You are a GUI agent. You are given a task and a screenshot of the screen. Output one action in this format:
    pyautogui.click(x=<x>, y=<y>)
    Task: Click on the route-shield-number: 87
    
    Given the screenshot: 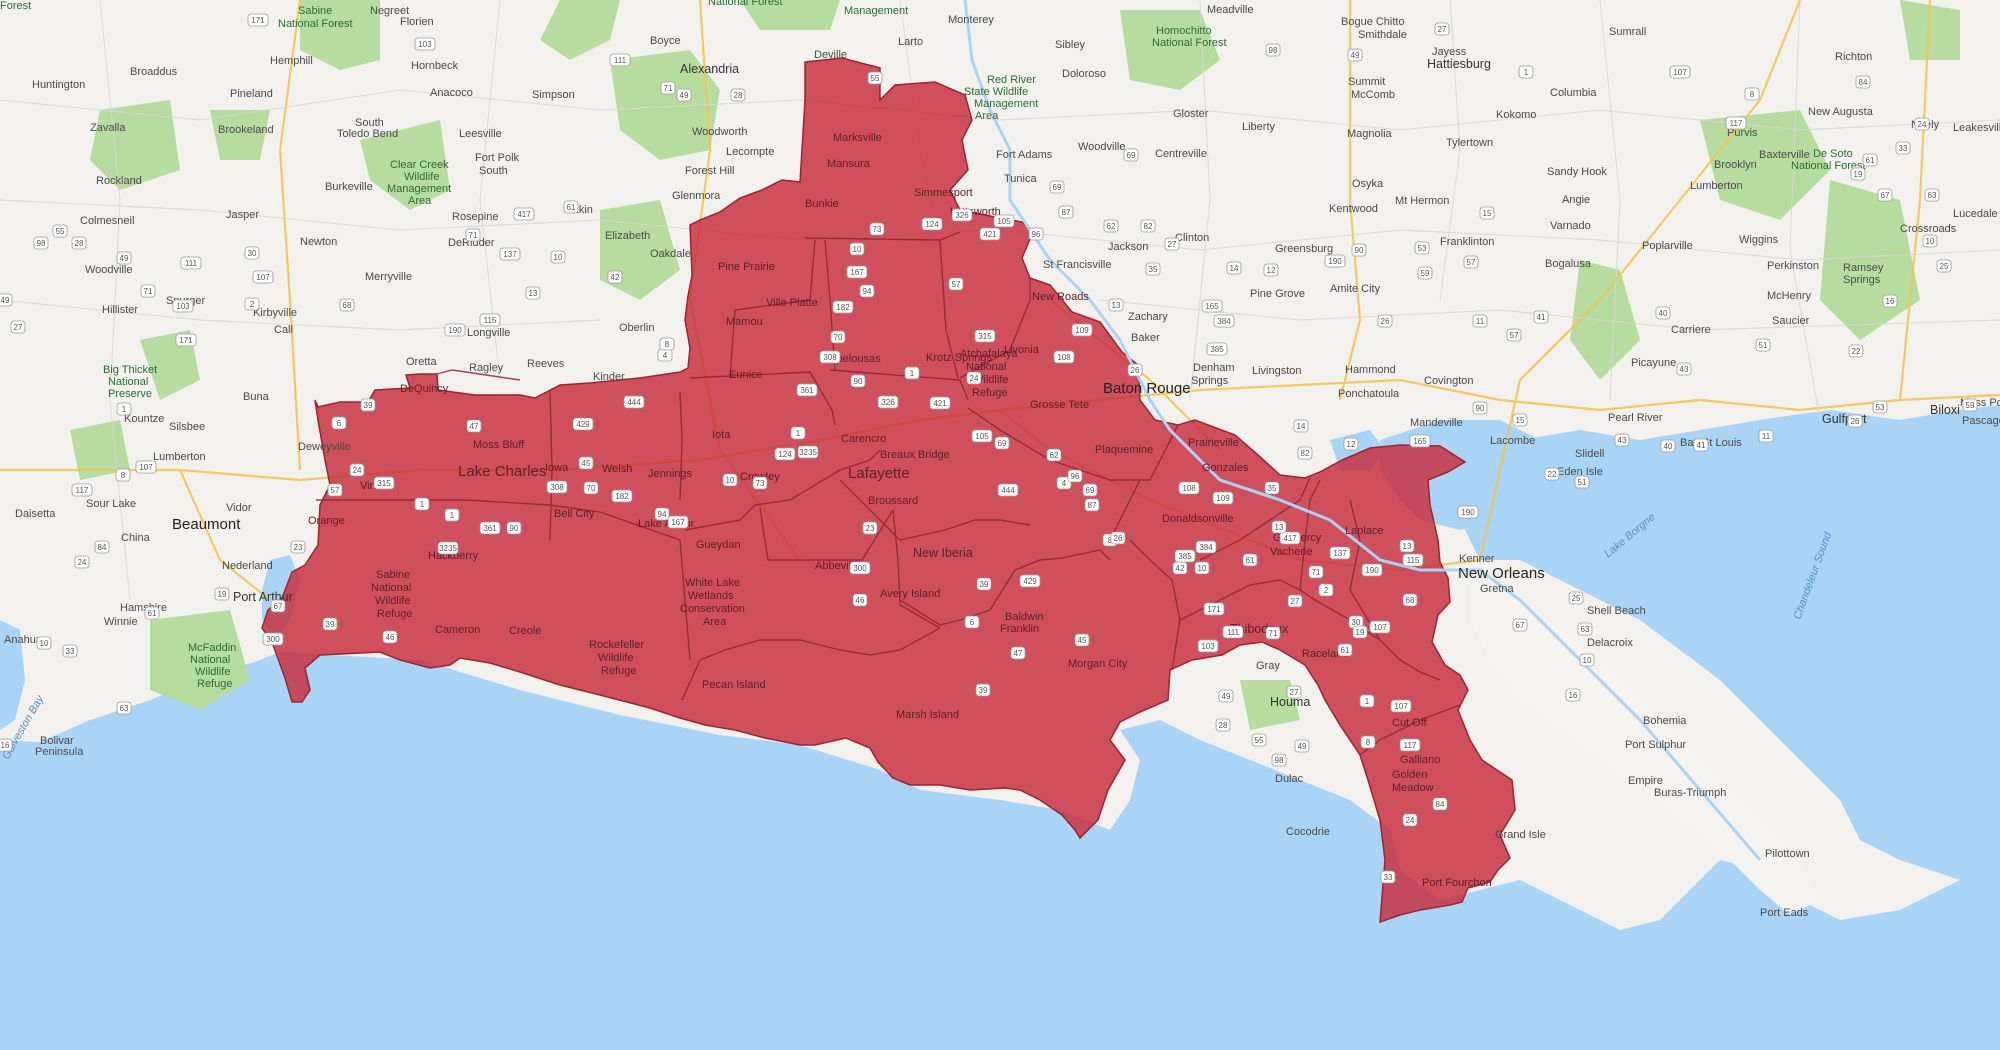 What is the action you would take?
    pyautogui.click(x=1066, y=212)
    